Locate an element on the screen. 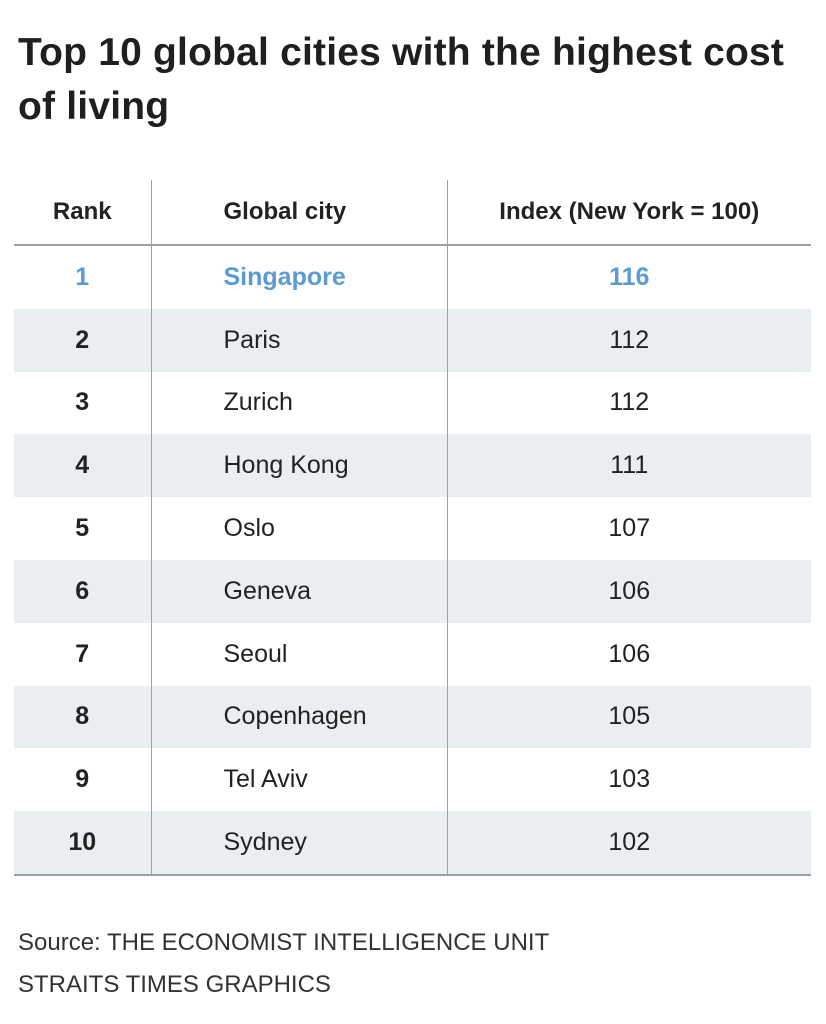  city-cell: Singapore is located at coordinates (299, 277).